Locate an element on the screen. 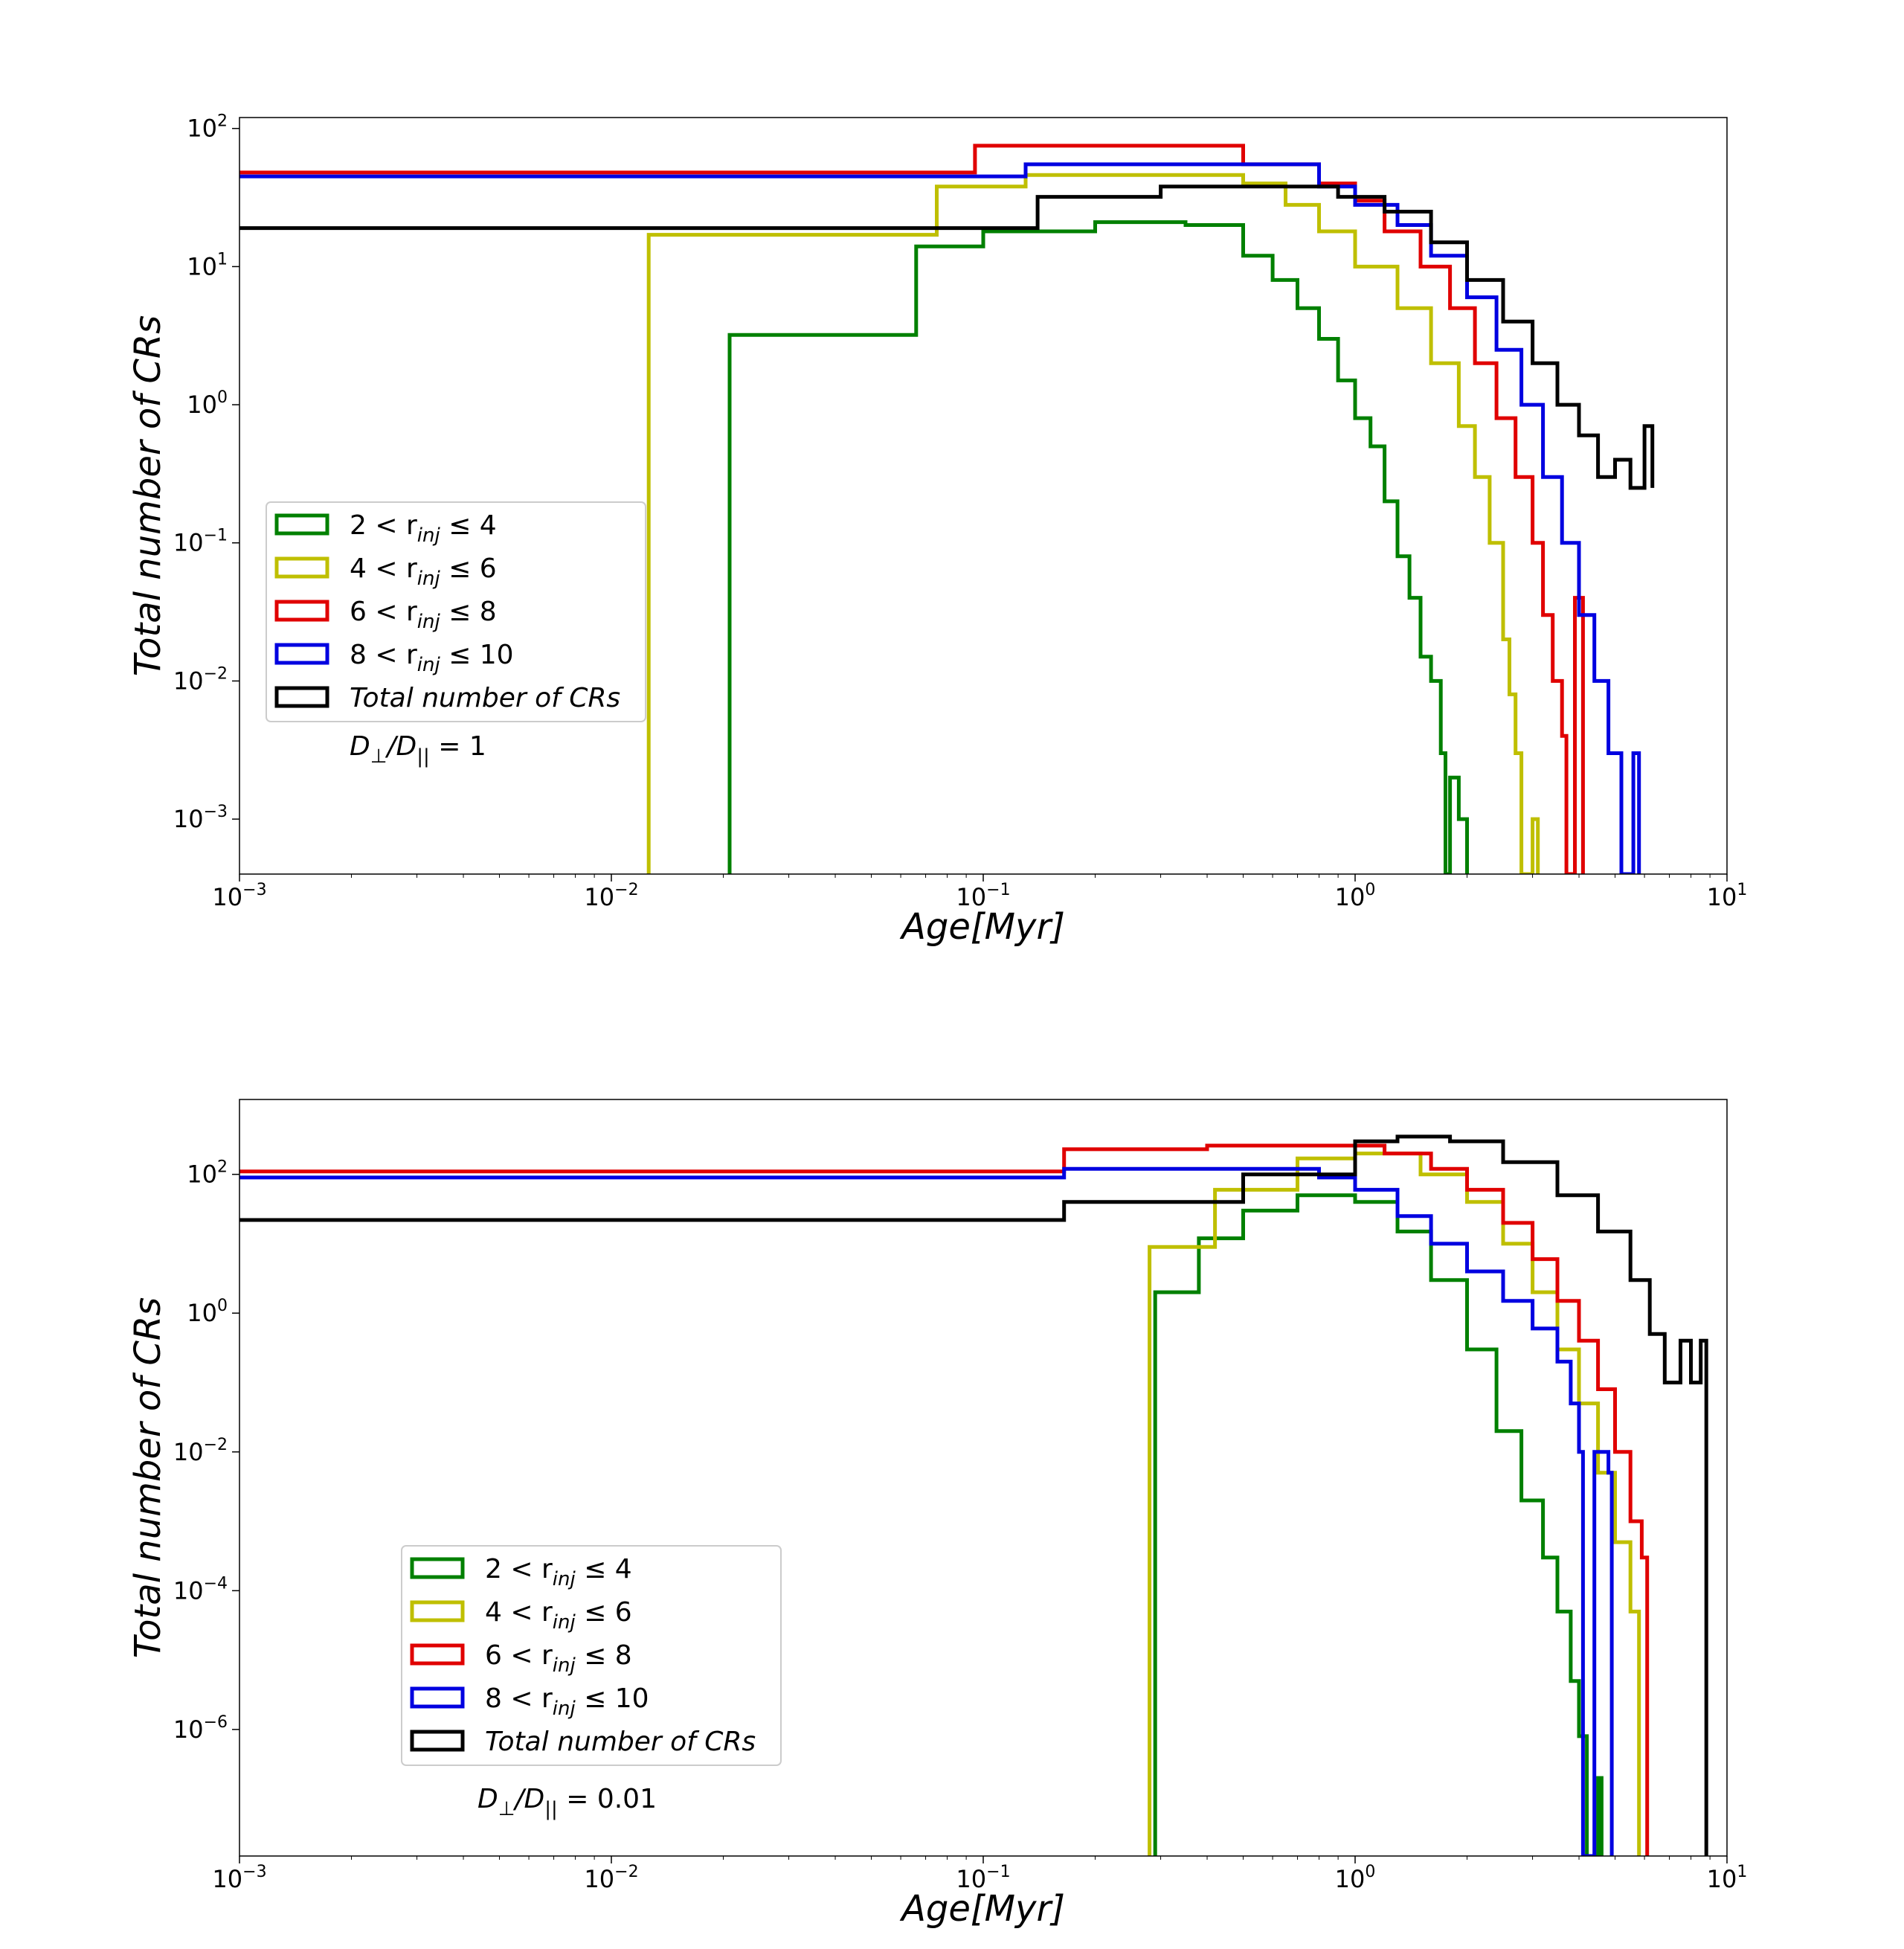 The image size is (1904, 1949). ratio-annotation: D⊥/D|| = 0.01 is located at coordinates (567, 1802).